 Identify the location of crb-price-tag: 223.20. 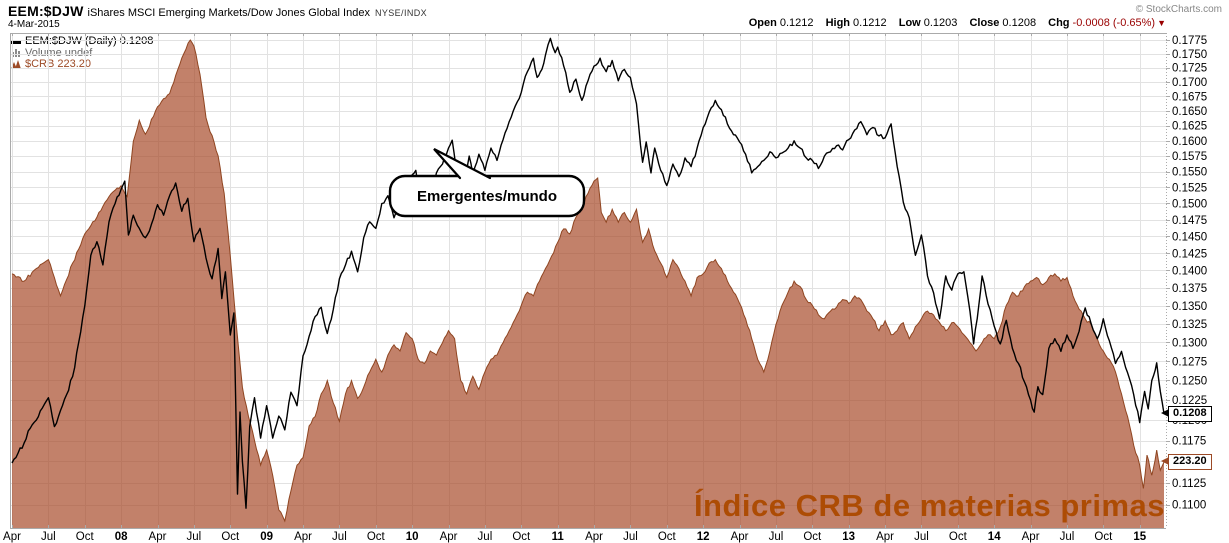
(1186, 462).